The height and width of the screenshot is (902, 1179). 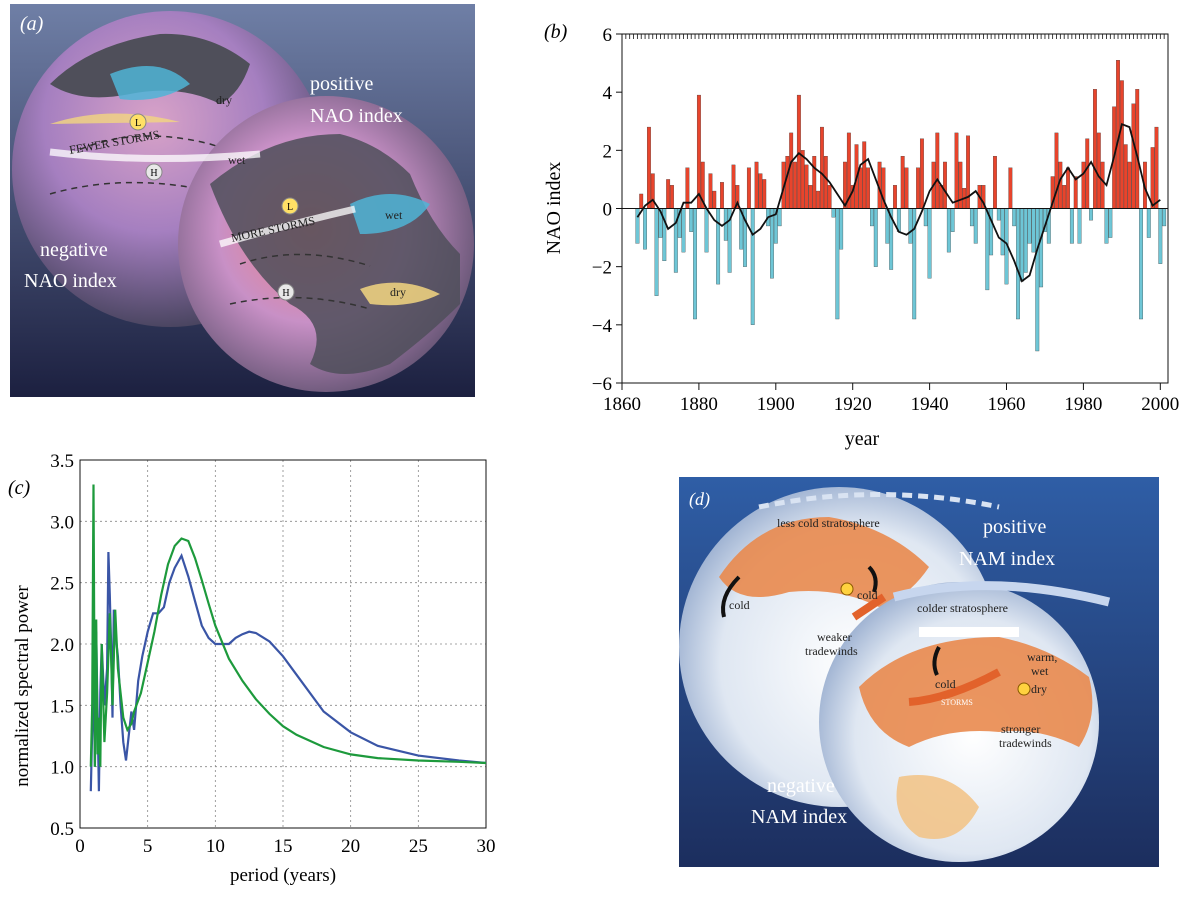 What do you see at coordinates (1025, 743) in the screenshot?
I see `stronger-tradewinds-label: tradewinds` at bounding box center [1025, 743].